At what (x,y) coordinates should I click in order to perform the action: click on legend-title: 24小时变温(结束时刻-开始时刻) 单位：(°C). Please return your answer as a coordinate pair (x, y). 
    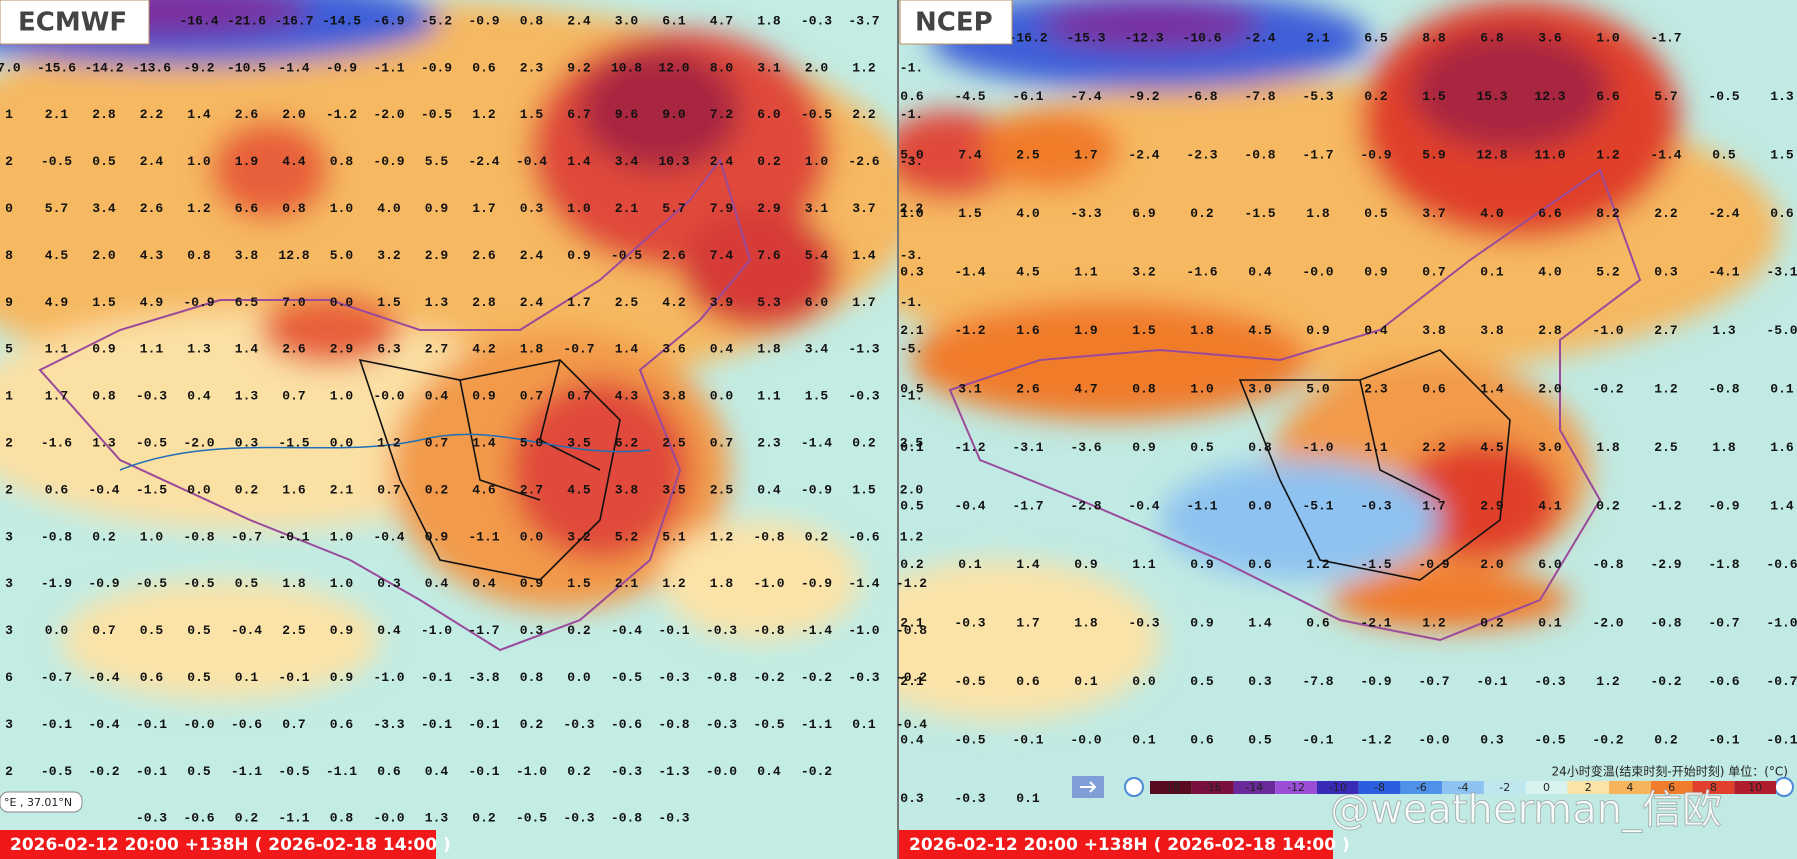
    Looking at the image, I should click on (1669, 771).